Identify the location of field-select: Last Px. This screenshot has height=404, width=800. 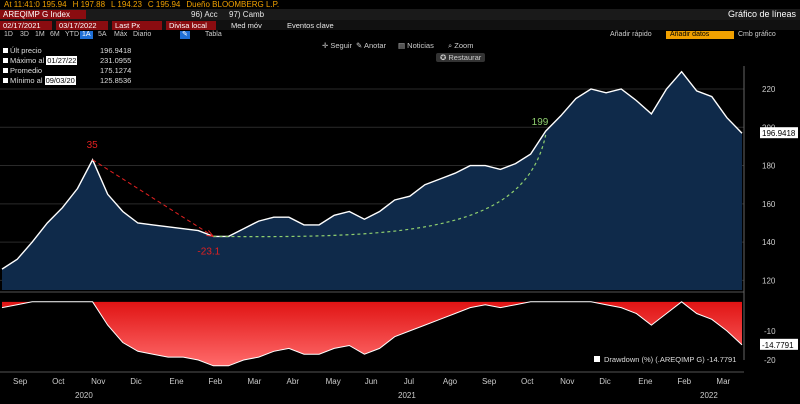
(137, 25).